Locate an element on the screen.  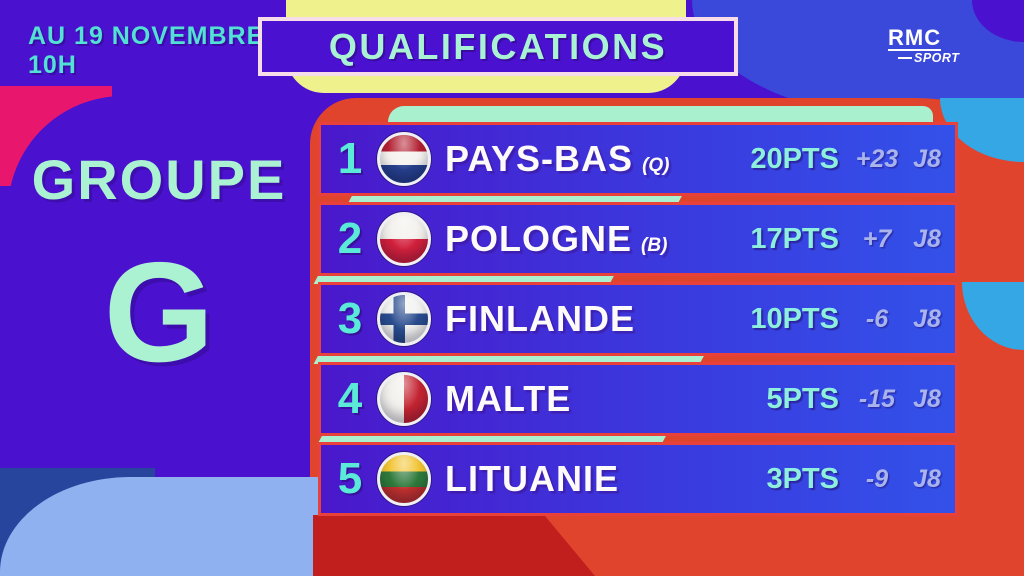
points-label: 5PTS is located at coordinates (802, 398).